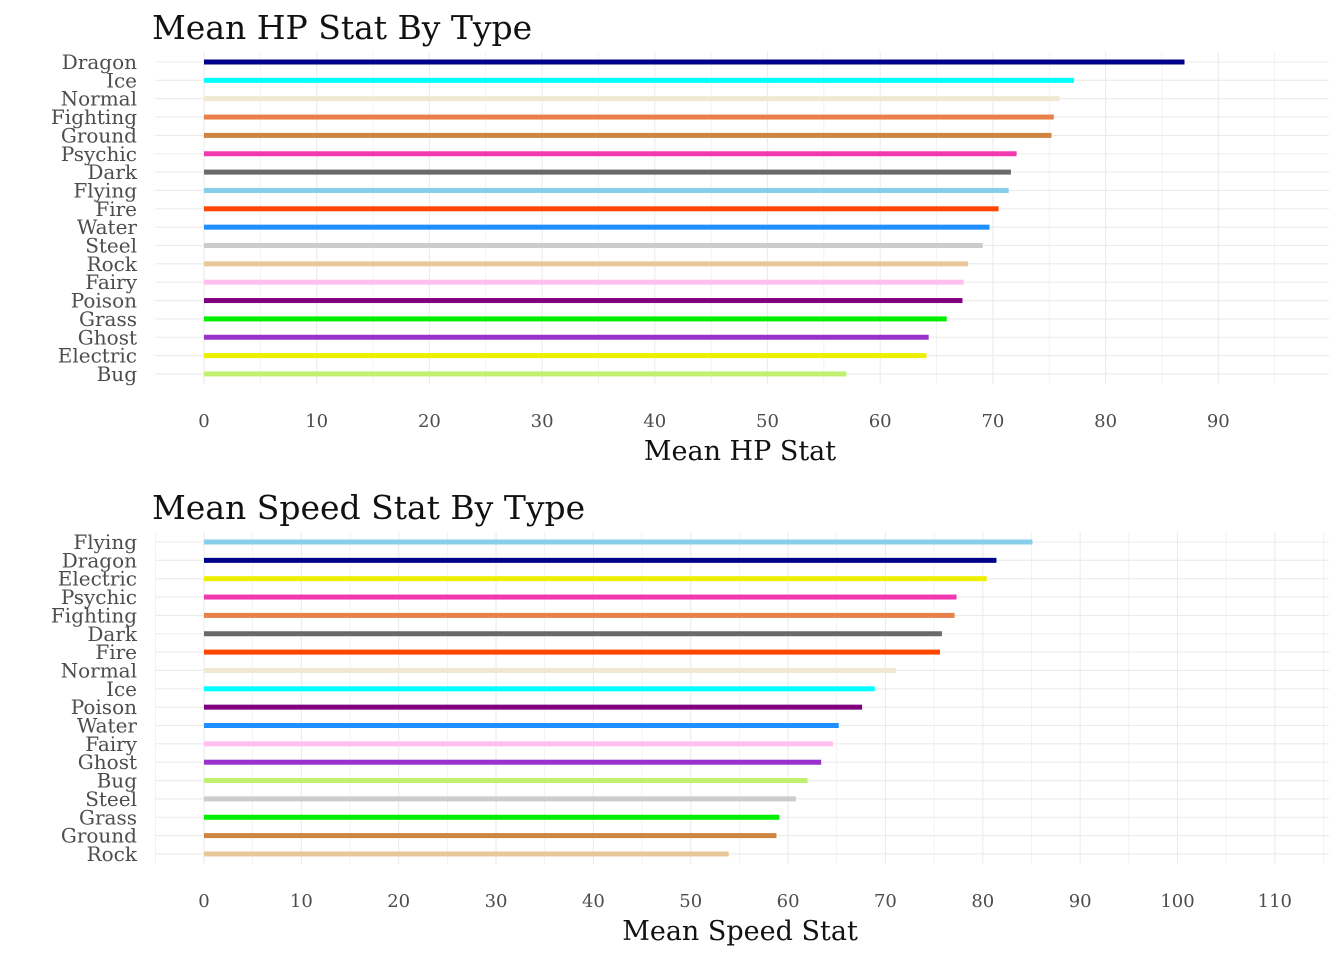 Image resolution: width=1344 pixels, height=960 pixels. What do you see at coordinates (740, 931) in the screenshot?
I see `x-axis-label: Mean Speed Stat` at bounding box center [740, 931].